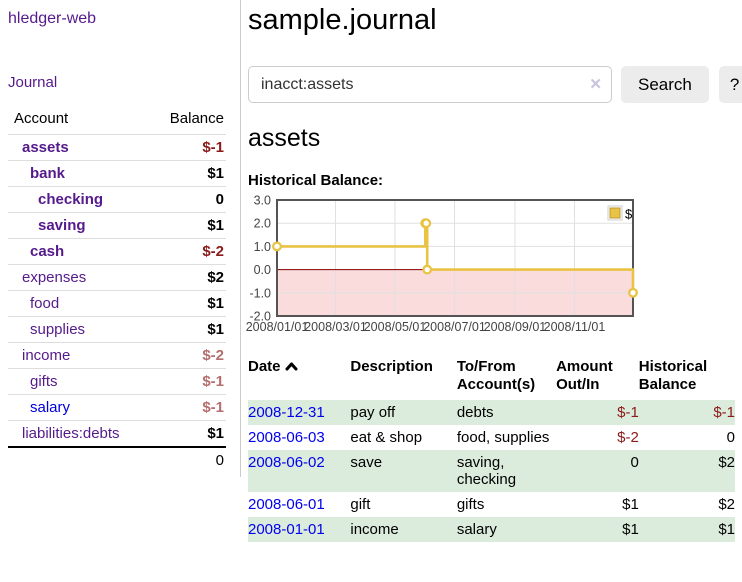 The width and height of the screenshot is (742, 582). I want to click on account-link: checking, so click(71, 199).